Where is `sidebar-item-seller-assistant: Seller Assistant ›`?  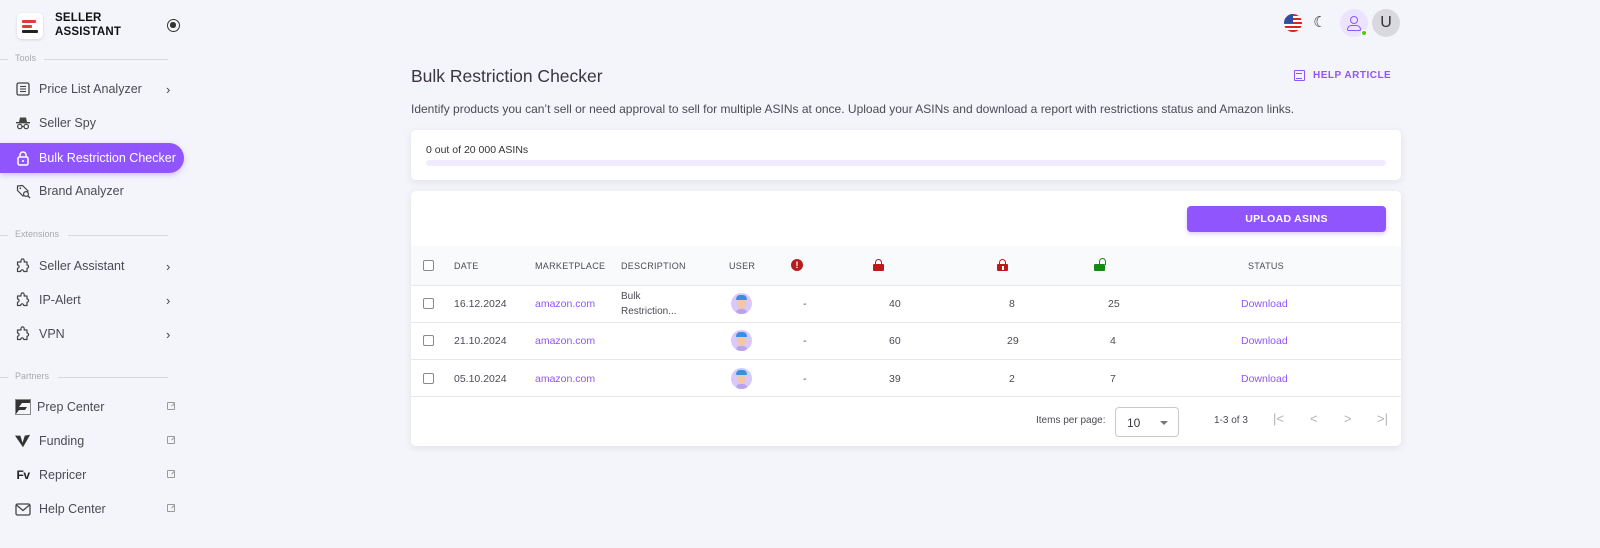
sidebar-item-seller-assistant: Seller Assistant › is located at coordinates (92, 266).